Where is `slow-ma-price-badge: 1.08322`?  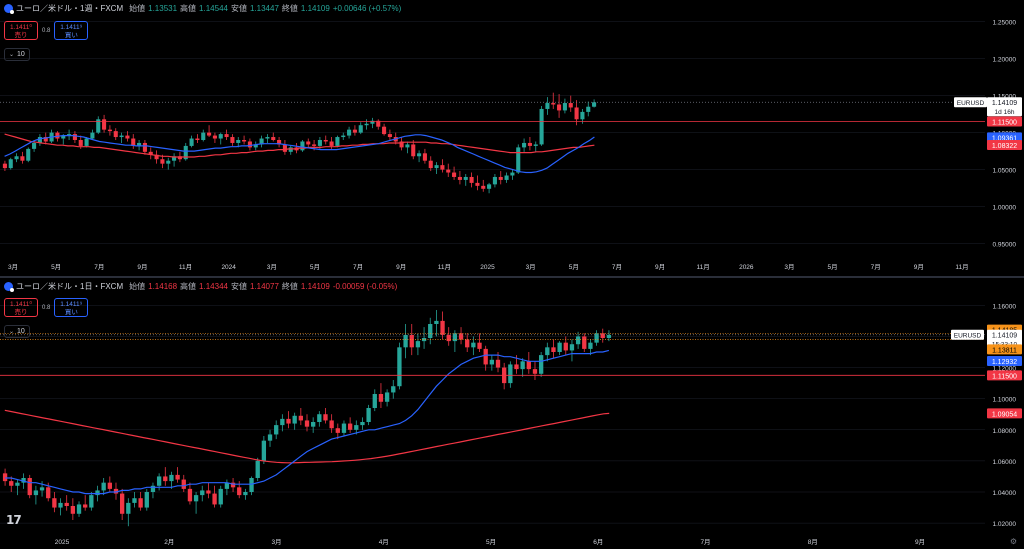
slow-ma-price-badge: 1.08322 is located at coordinates (1004, 146).